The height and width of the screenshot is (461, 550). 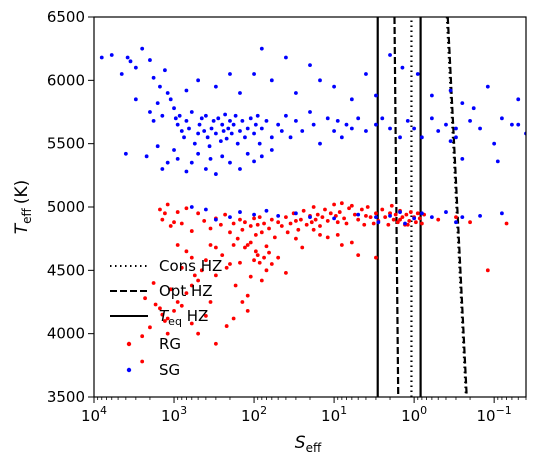 I want to click on x-axis: 10⁴ 10³ 10² 10¹ 10⁰ 10⁻¹, so click(x=304, y=411).